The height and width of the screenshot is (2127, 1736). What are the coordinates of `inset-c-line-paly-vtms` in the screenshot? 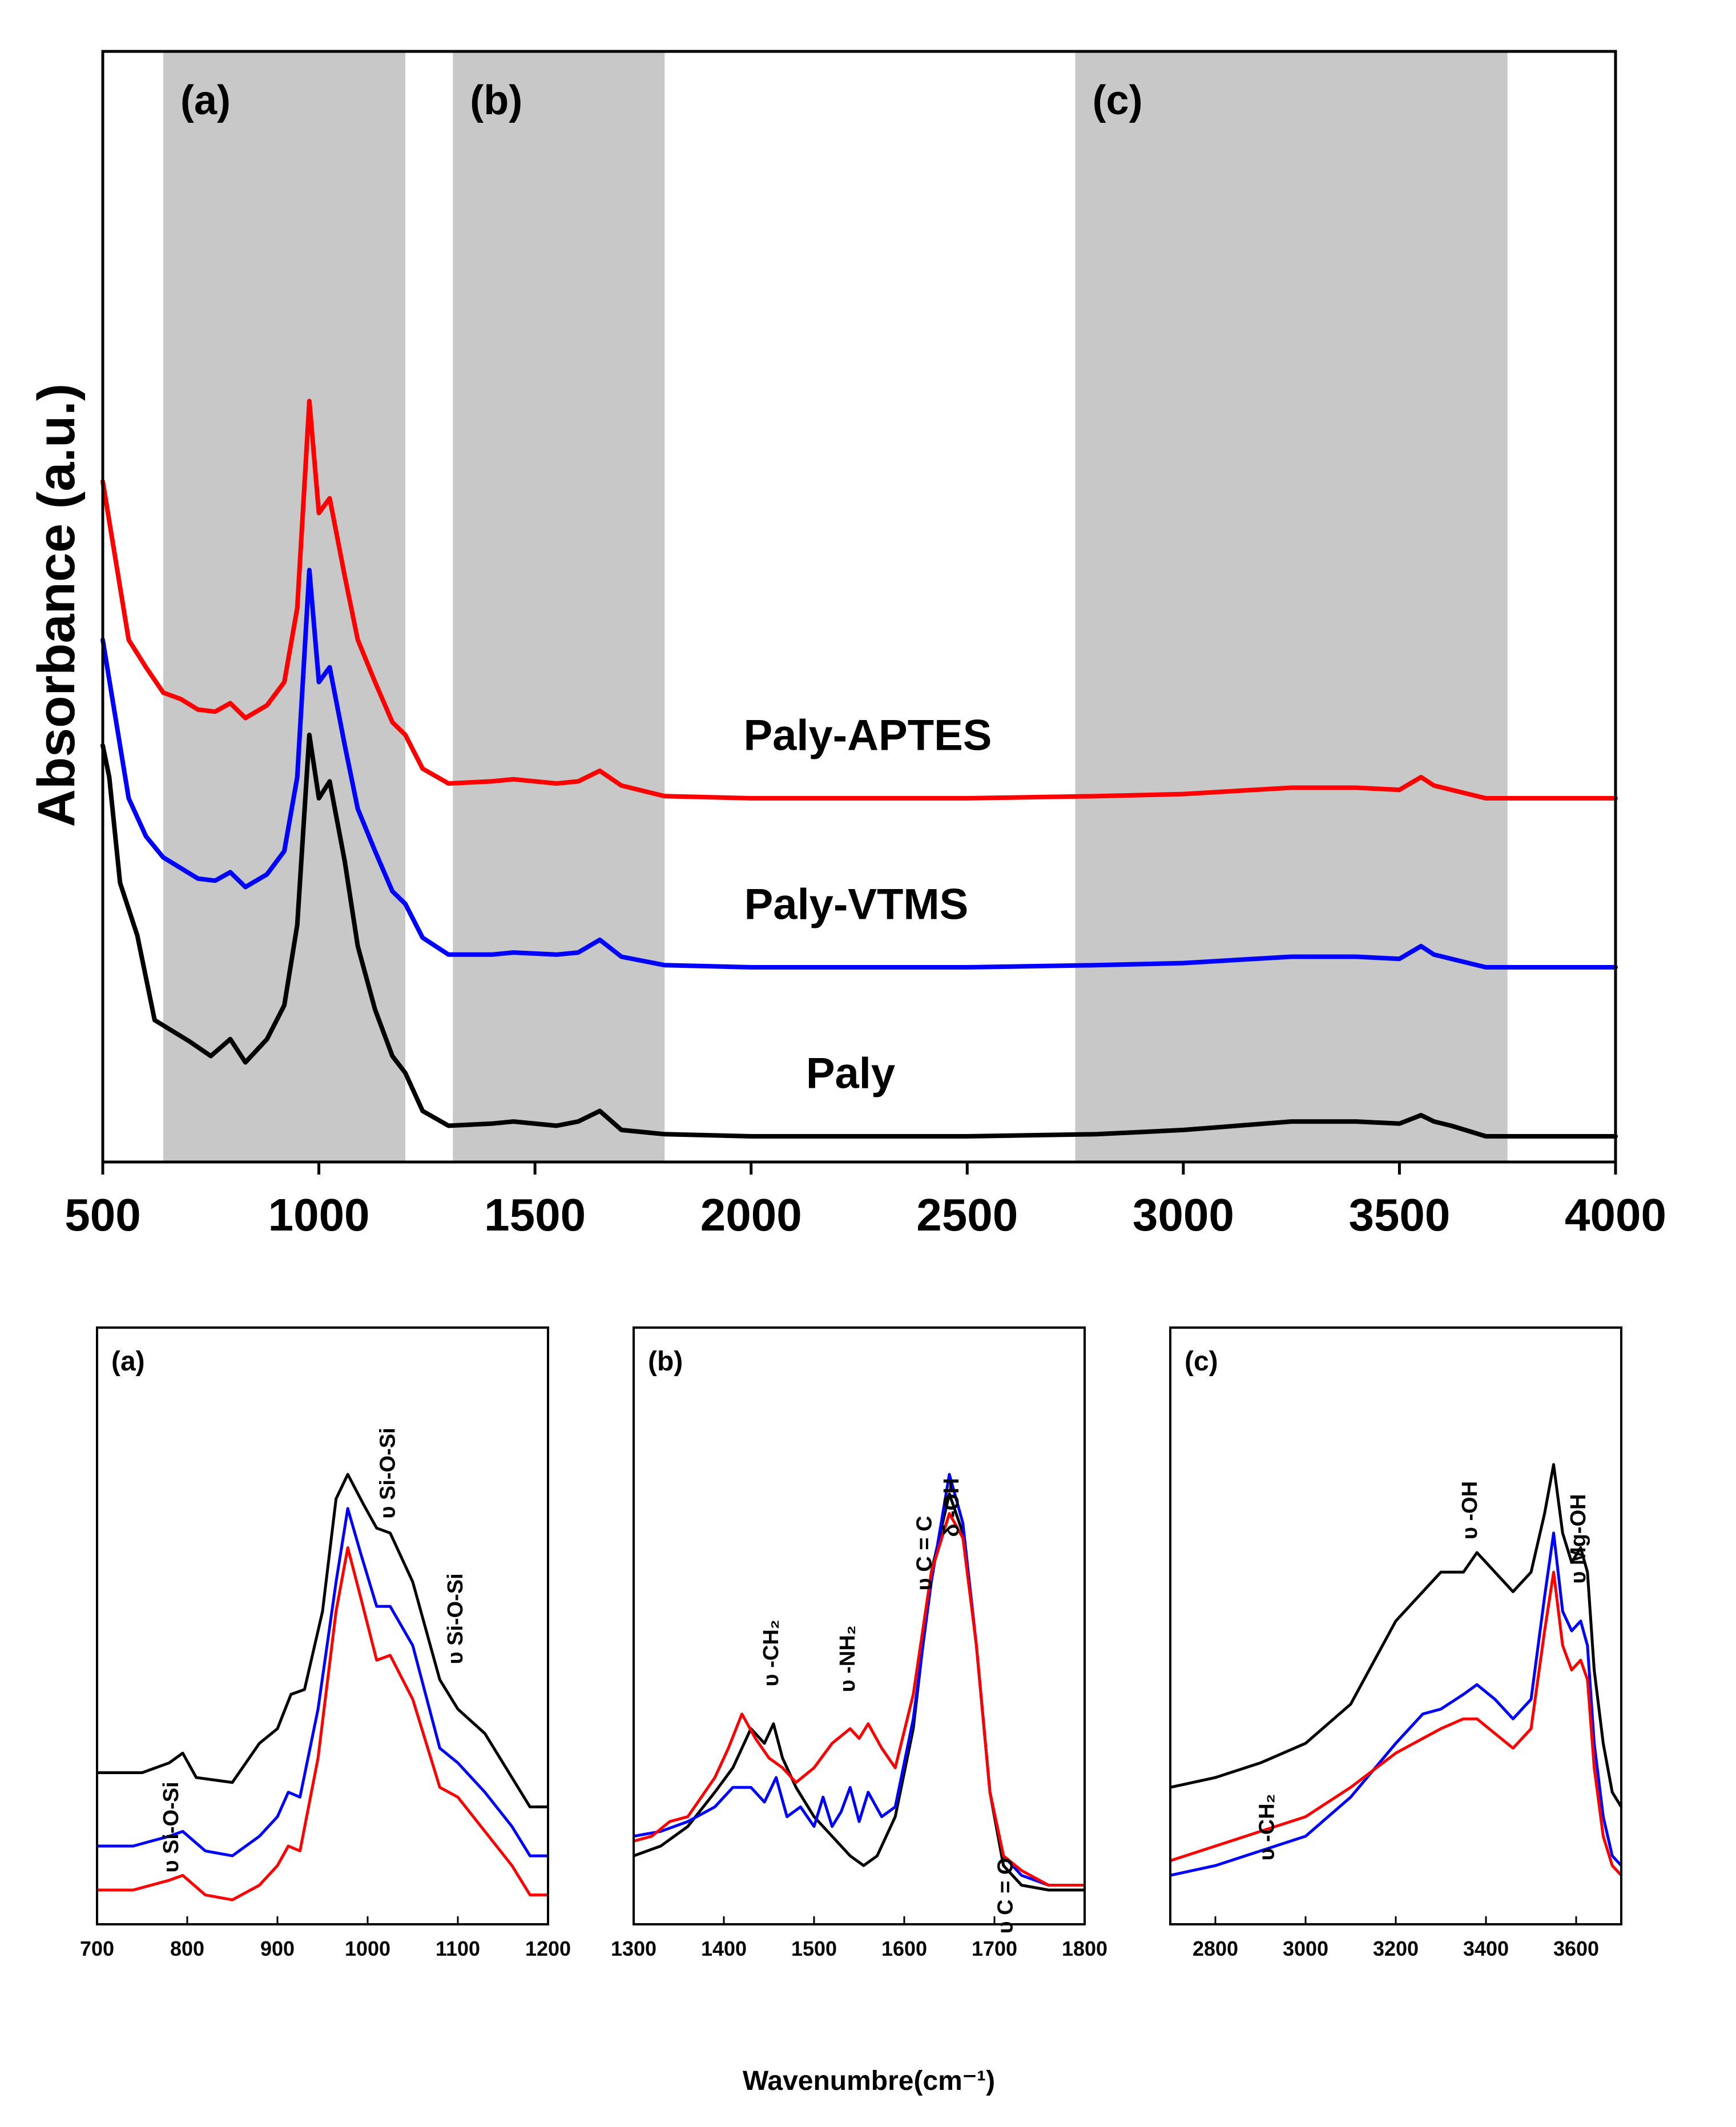 It's located at (1396, 1704).